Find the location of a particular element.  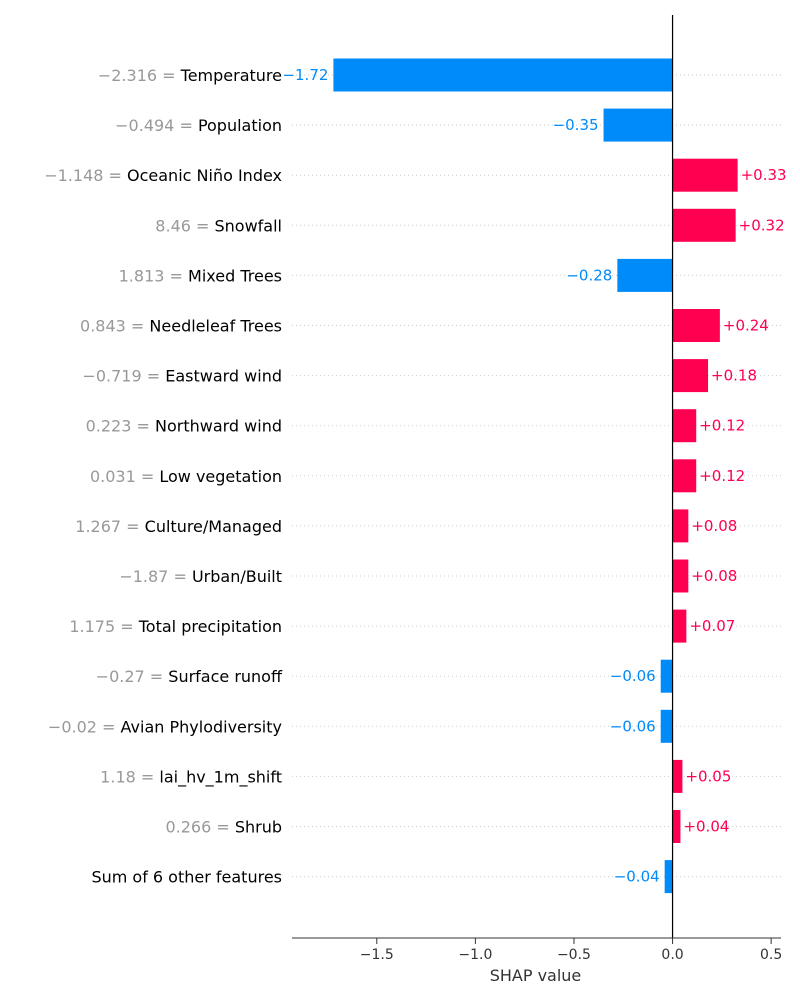

value-label: −0.35 is located at coordinates (576, 125).